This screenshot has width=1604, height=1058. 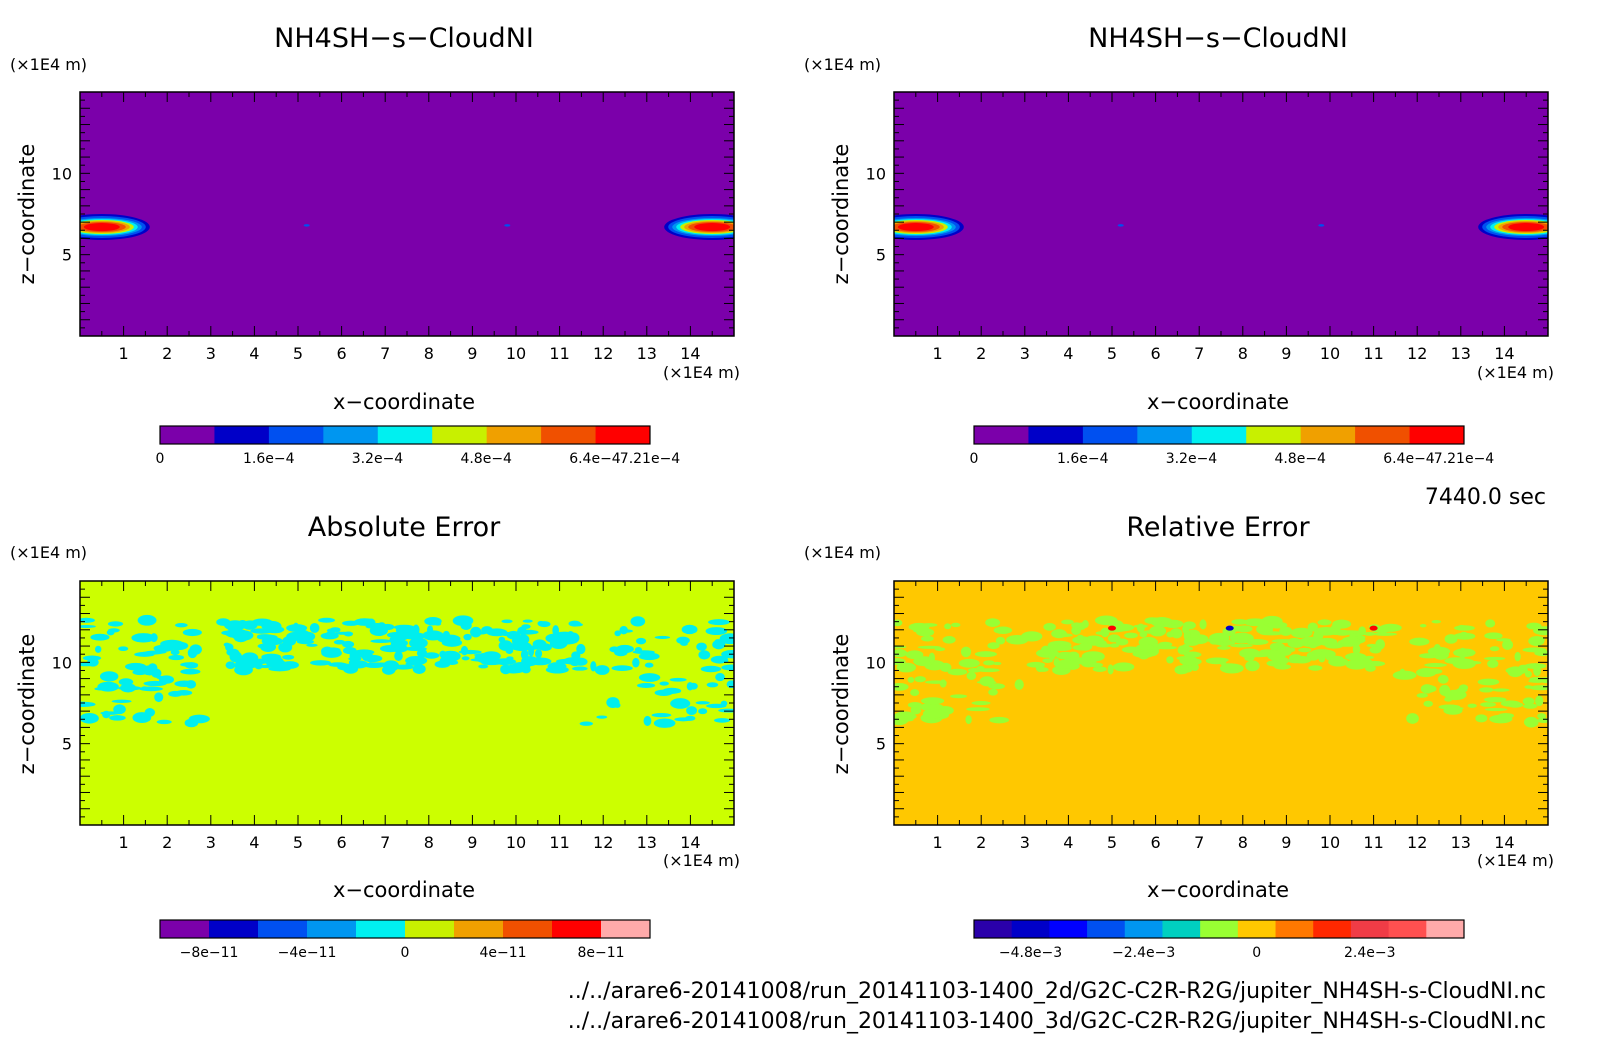 I want to click on x-tick-label: 7, so click(x=385, y=353).